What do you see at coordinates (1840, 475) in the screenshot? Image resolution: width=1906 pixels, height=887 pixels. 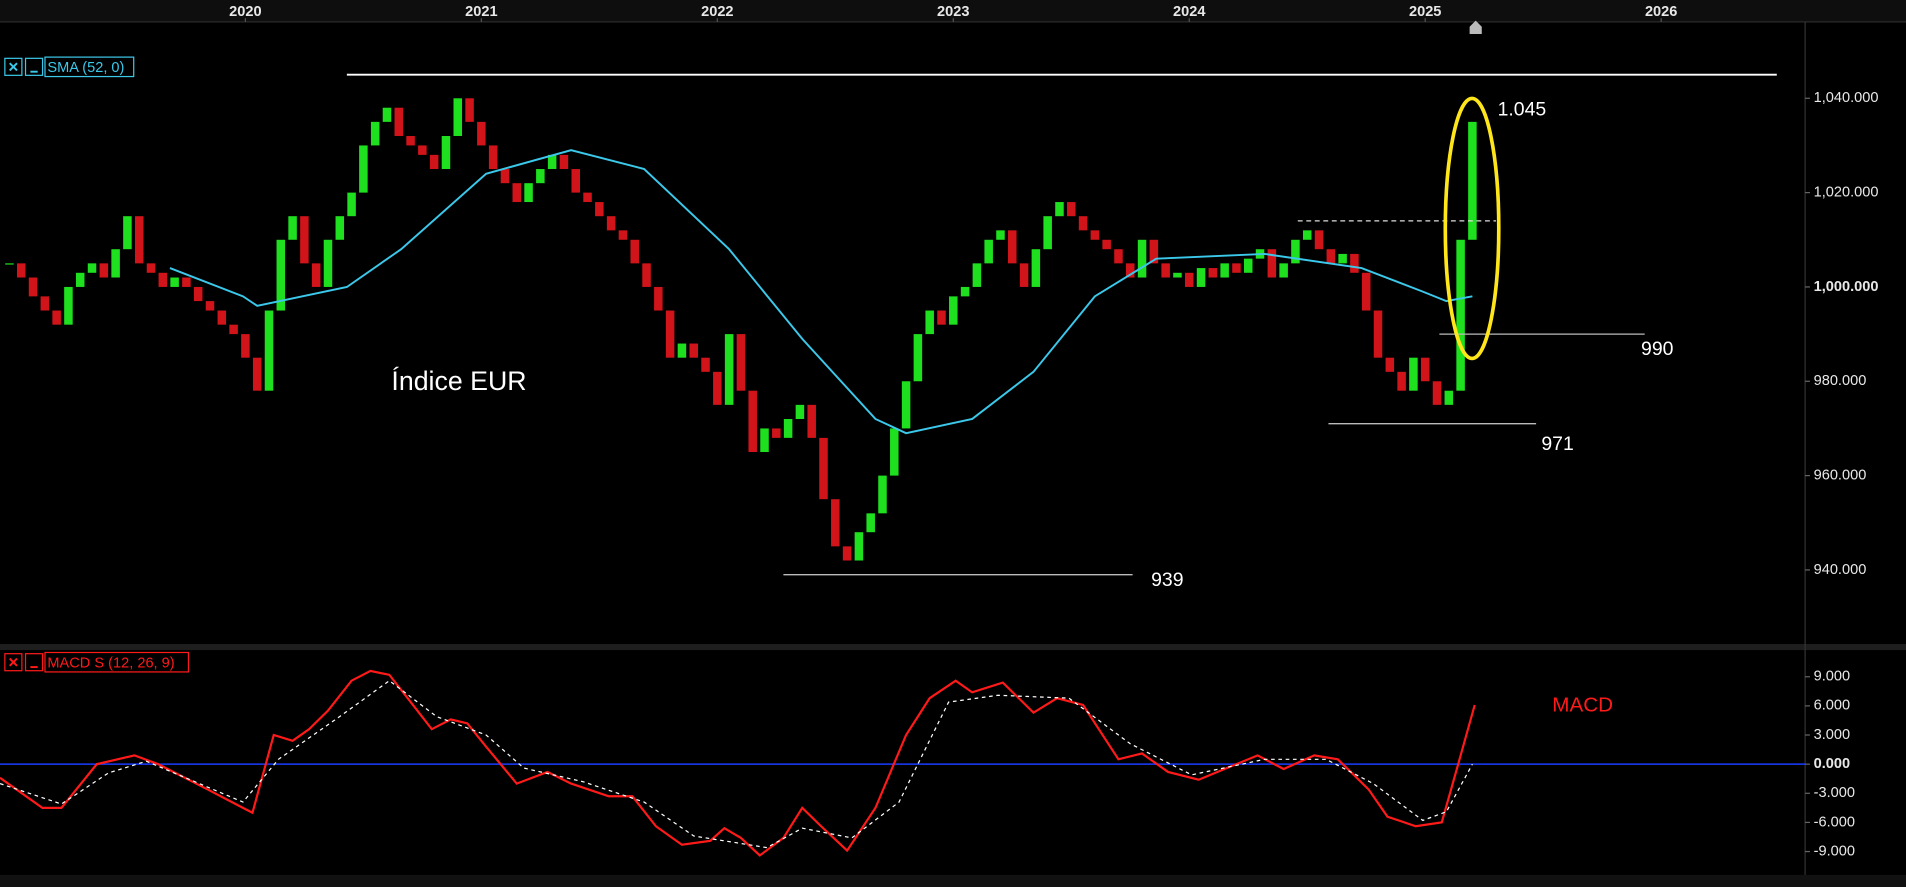 I see `y-tick-label: 960.000` at bounding box center [1840, 475].